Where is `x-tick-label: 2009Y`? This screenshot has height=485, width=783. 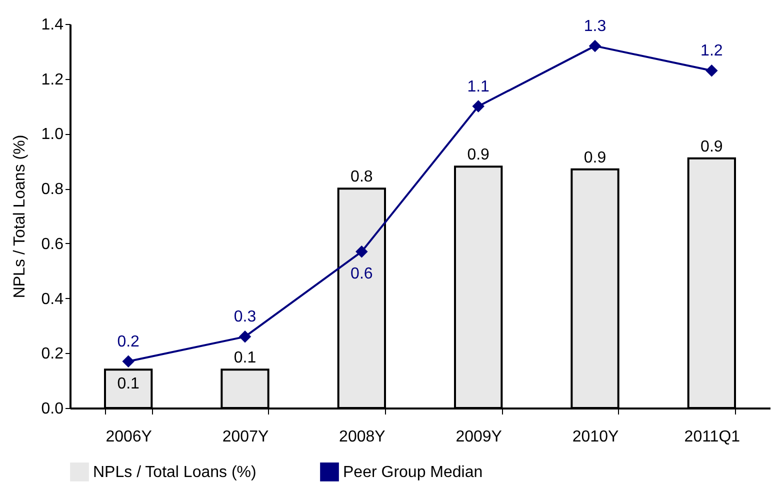 x-tick-label: 2009Y is located at coordinates (479, 437).